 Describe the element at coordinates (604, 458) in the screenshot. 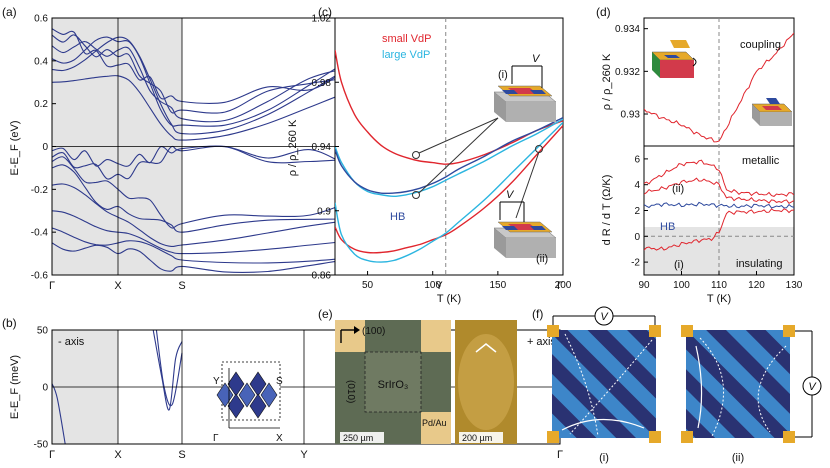

I see `device-i-label: (i)` at that location.